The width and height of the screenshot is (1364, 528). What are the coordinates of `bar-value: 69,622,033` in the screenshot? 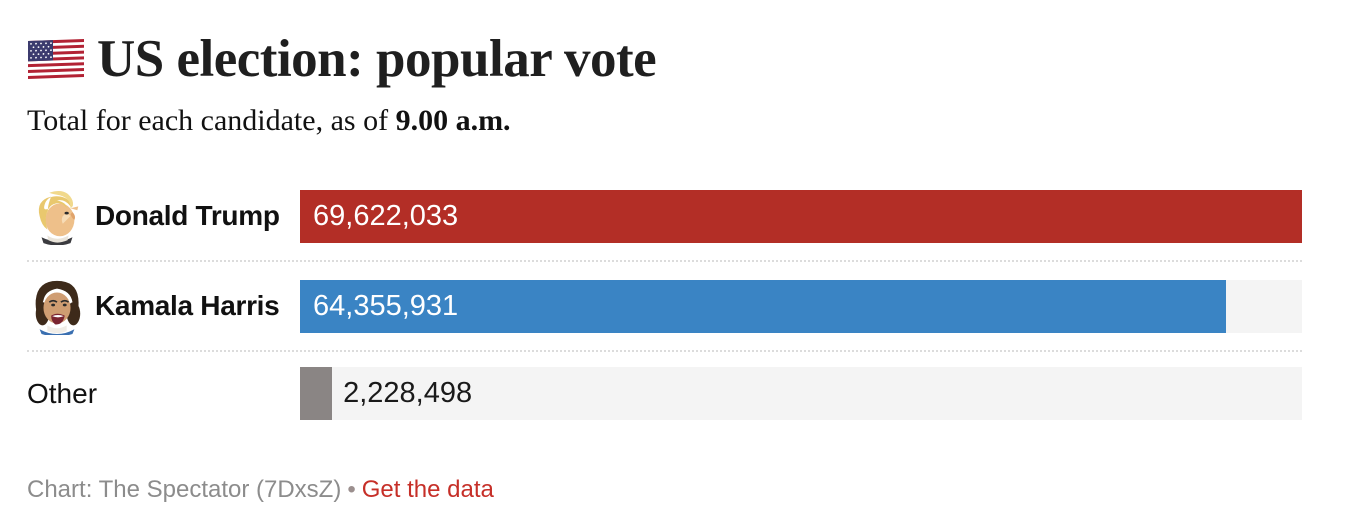 It's located at (386, 215).